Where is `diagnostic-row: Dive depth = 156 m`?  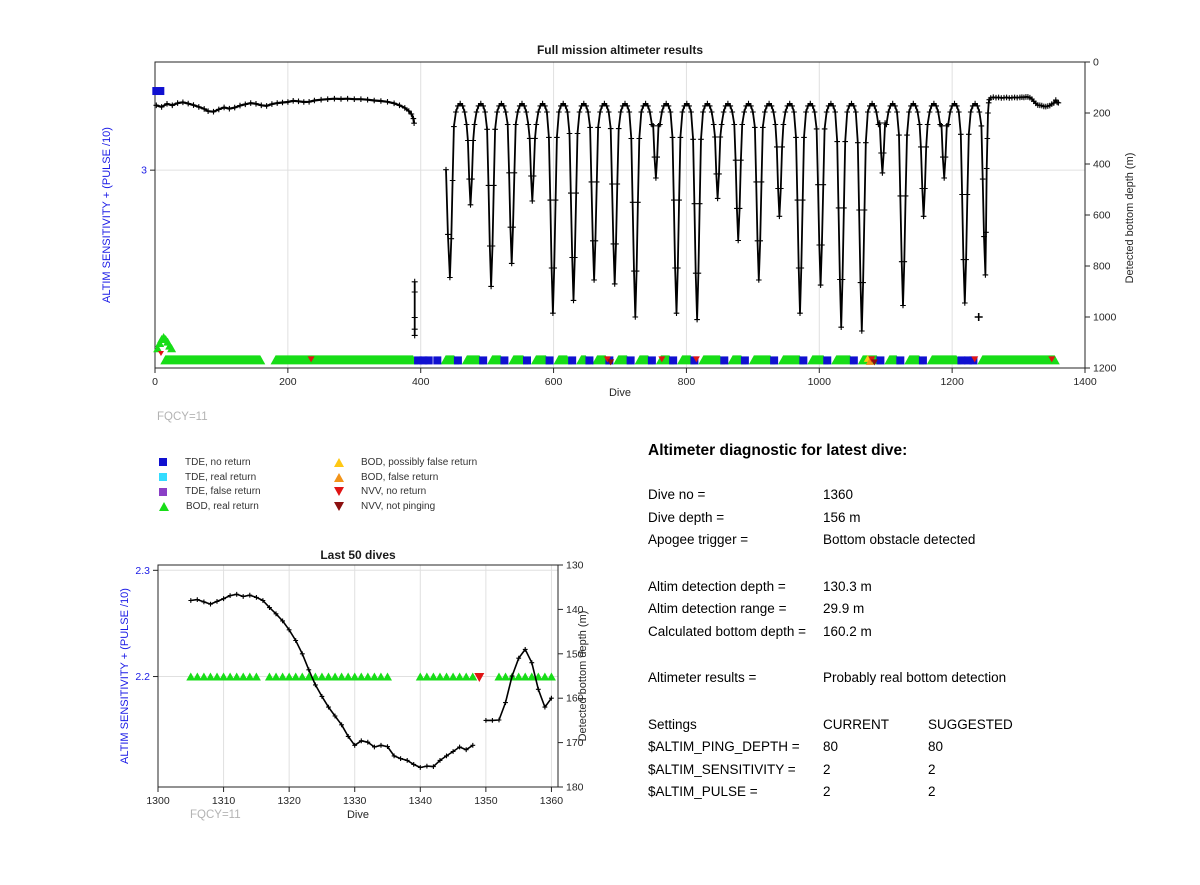
diagnostic-row: Dive depth = 156 m is located at coordinates (868, 518).